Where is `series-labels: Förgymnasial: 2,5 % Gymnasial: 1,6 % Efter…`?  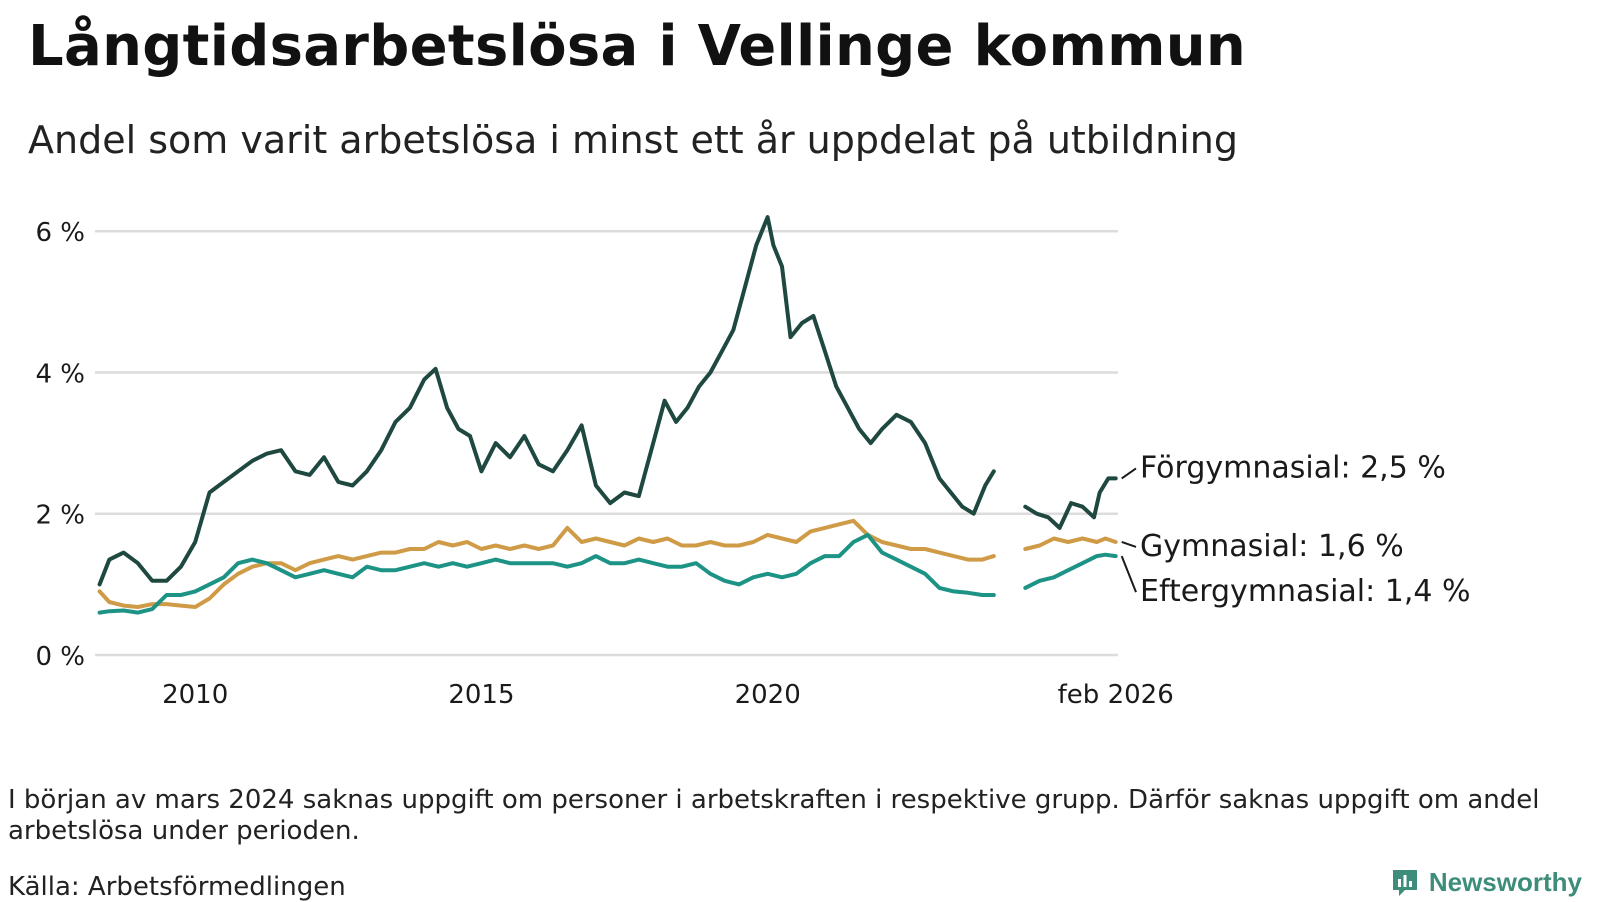
series-labels: Förgymnasial: 2,5 % Gymnasial: 1,6 % Efter… is located at coordinates (1295, 529).